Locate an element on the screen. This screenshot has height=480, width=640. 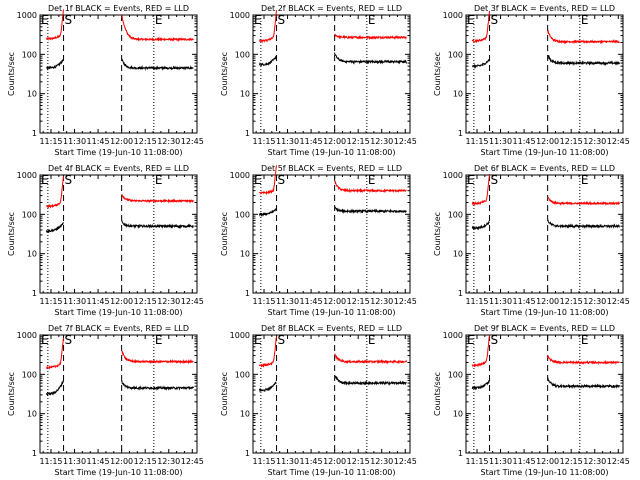
panel-title: Det 5f BLACK = Events, RED = LLD is located at coordinates (331, 168).